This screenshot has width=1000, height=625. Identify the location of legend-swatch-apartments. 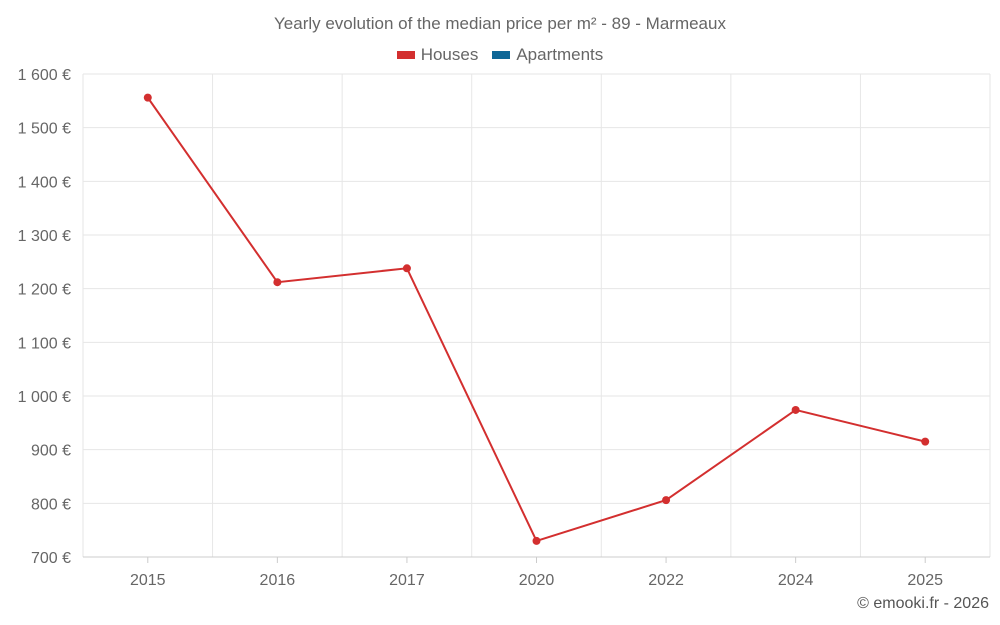
(501, 55).